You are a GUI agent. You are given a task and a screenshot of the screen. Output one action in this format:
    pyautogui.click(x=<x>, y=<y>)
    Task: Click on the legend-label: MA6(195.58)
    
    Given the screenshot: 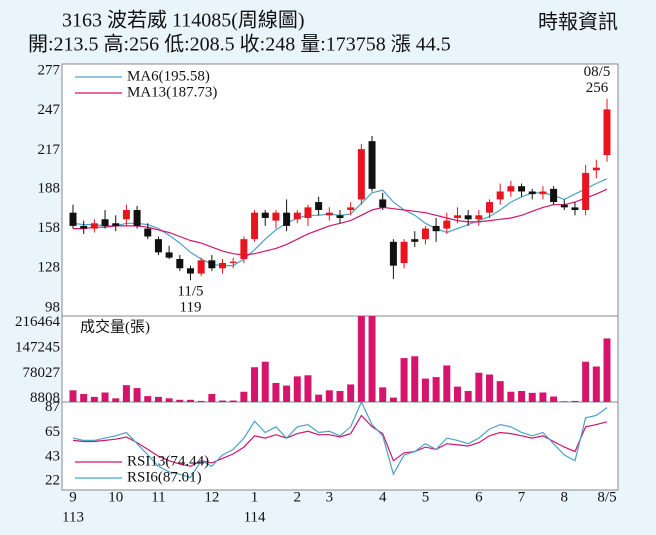 What is the action you would take?
    pyautogui.click(x=168, y=76)
    